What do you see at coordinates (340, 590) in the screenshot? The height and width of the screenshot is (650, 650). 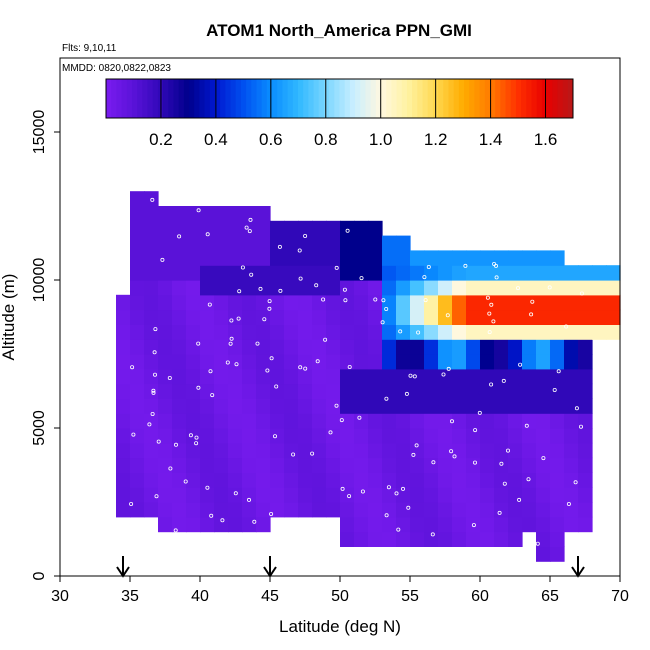 I see `x-axis: 30 35 40 45 50 55 60 65 70` at bounding box center [340, 590].